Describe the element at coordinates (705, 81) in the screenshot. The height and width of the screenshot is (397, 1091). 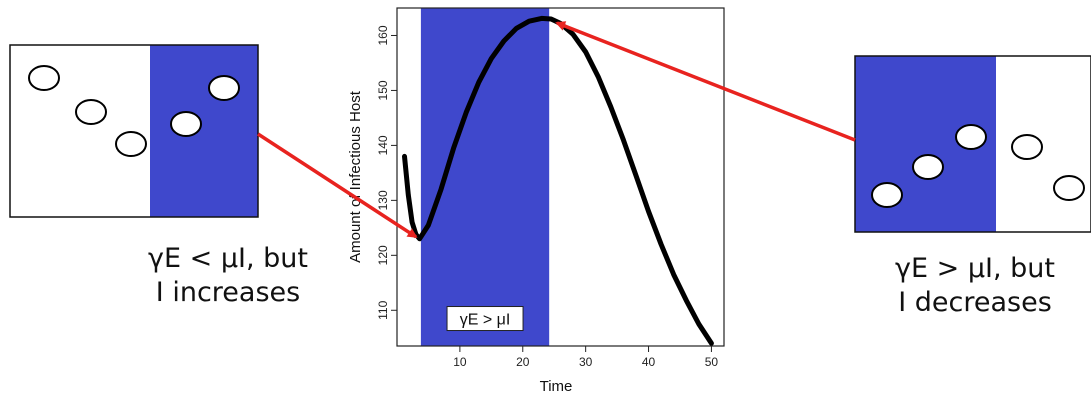
I see `arrow-right` at that location.